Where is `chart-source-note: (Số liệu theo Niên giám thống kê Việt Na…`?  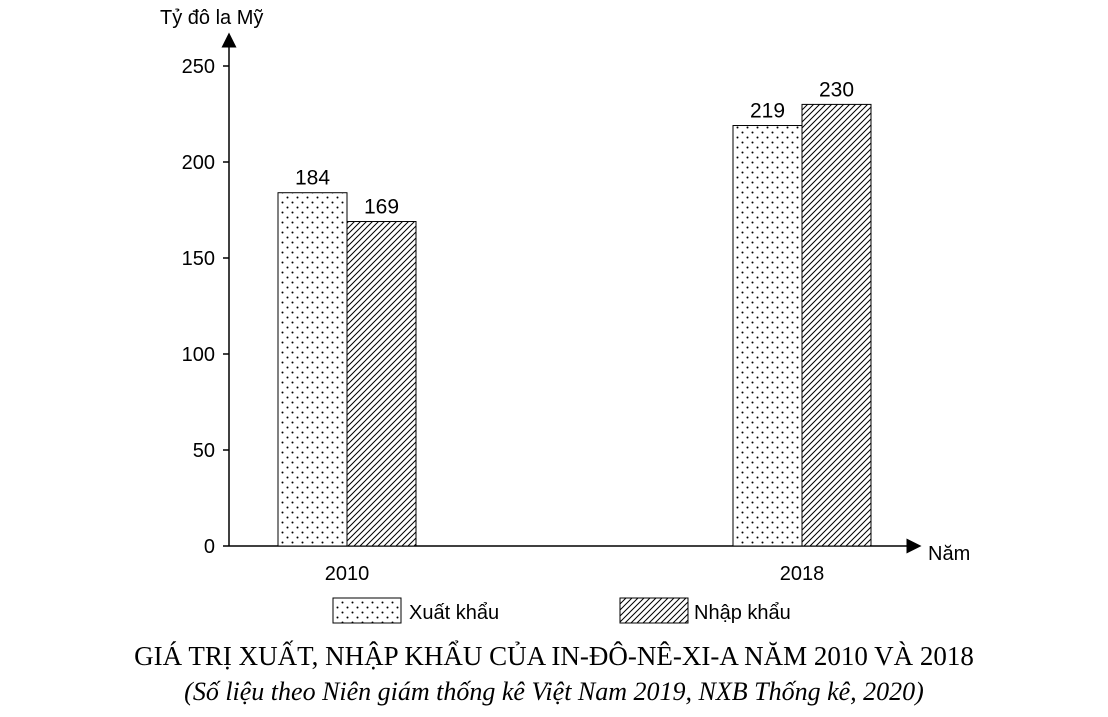 chart-source-note: (Số liệu theo Niên giám thống kê Việt Na… is located at coordinates (554, 691).